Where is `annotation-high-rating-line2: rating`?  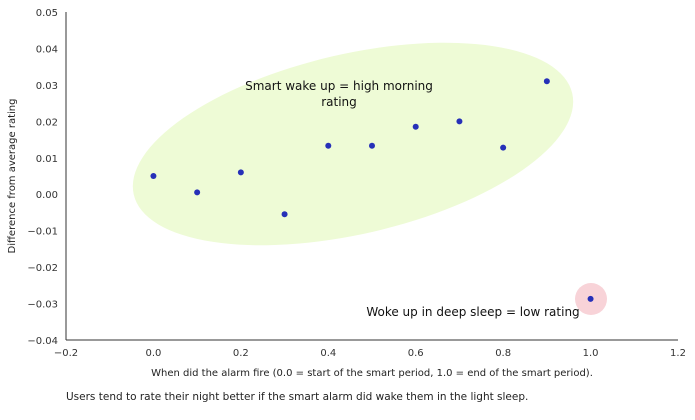 annotation-high-rating-line2: rating is located at coordinates (339, 102).